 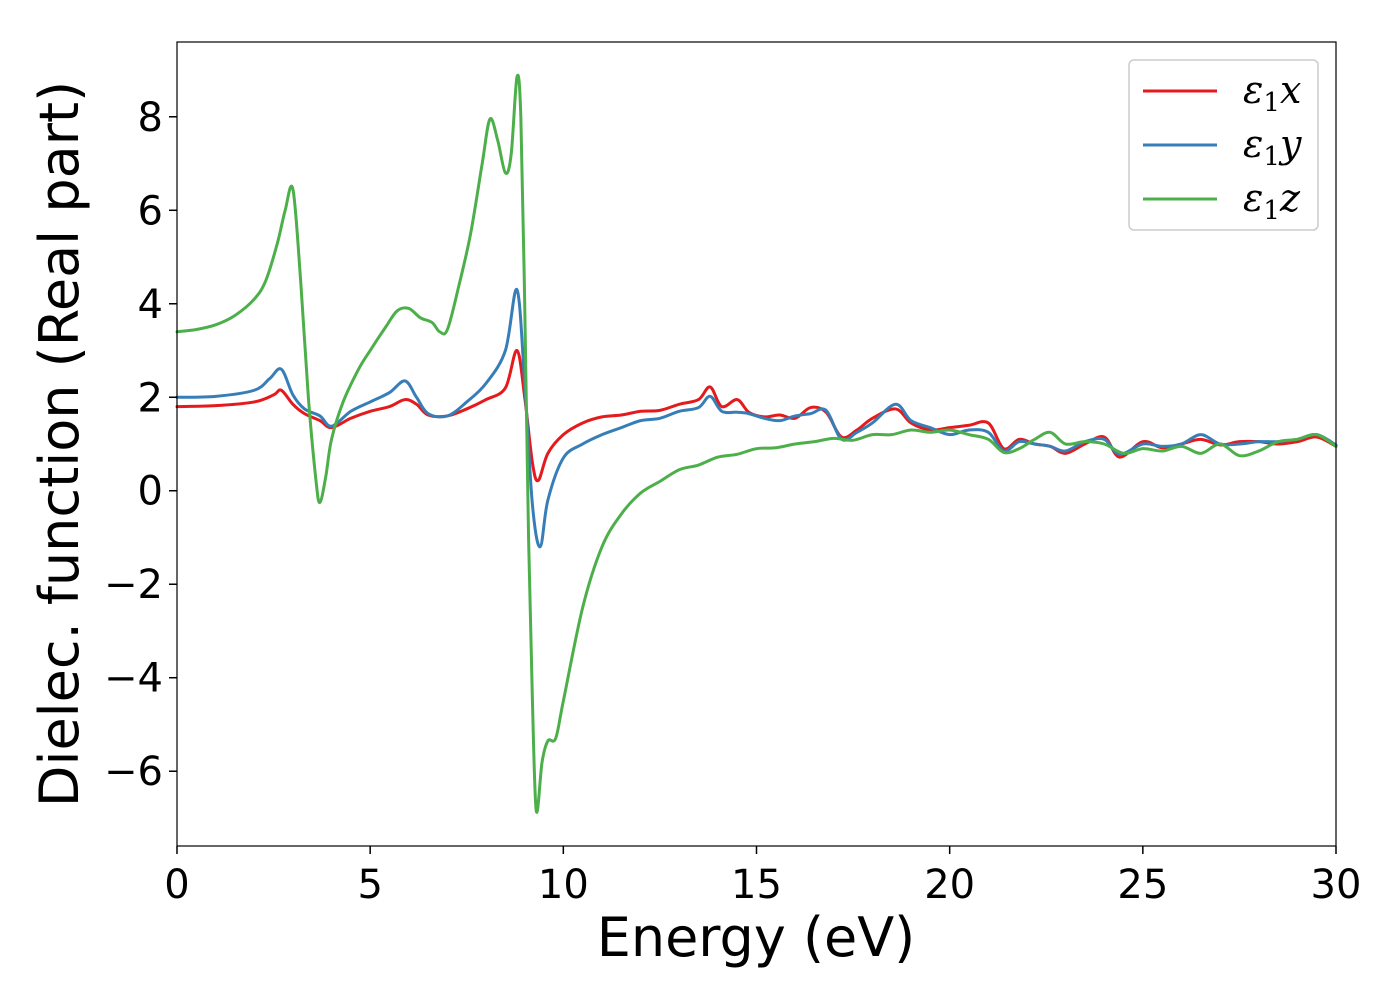 I want to click on x-tick-label: 25, so click(x=1142, y=885).